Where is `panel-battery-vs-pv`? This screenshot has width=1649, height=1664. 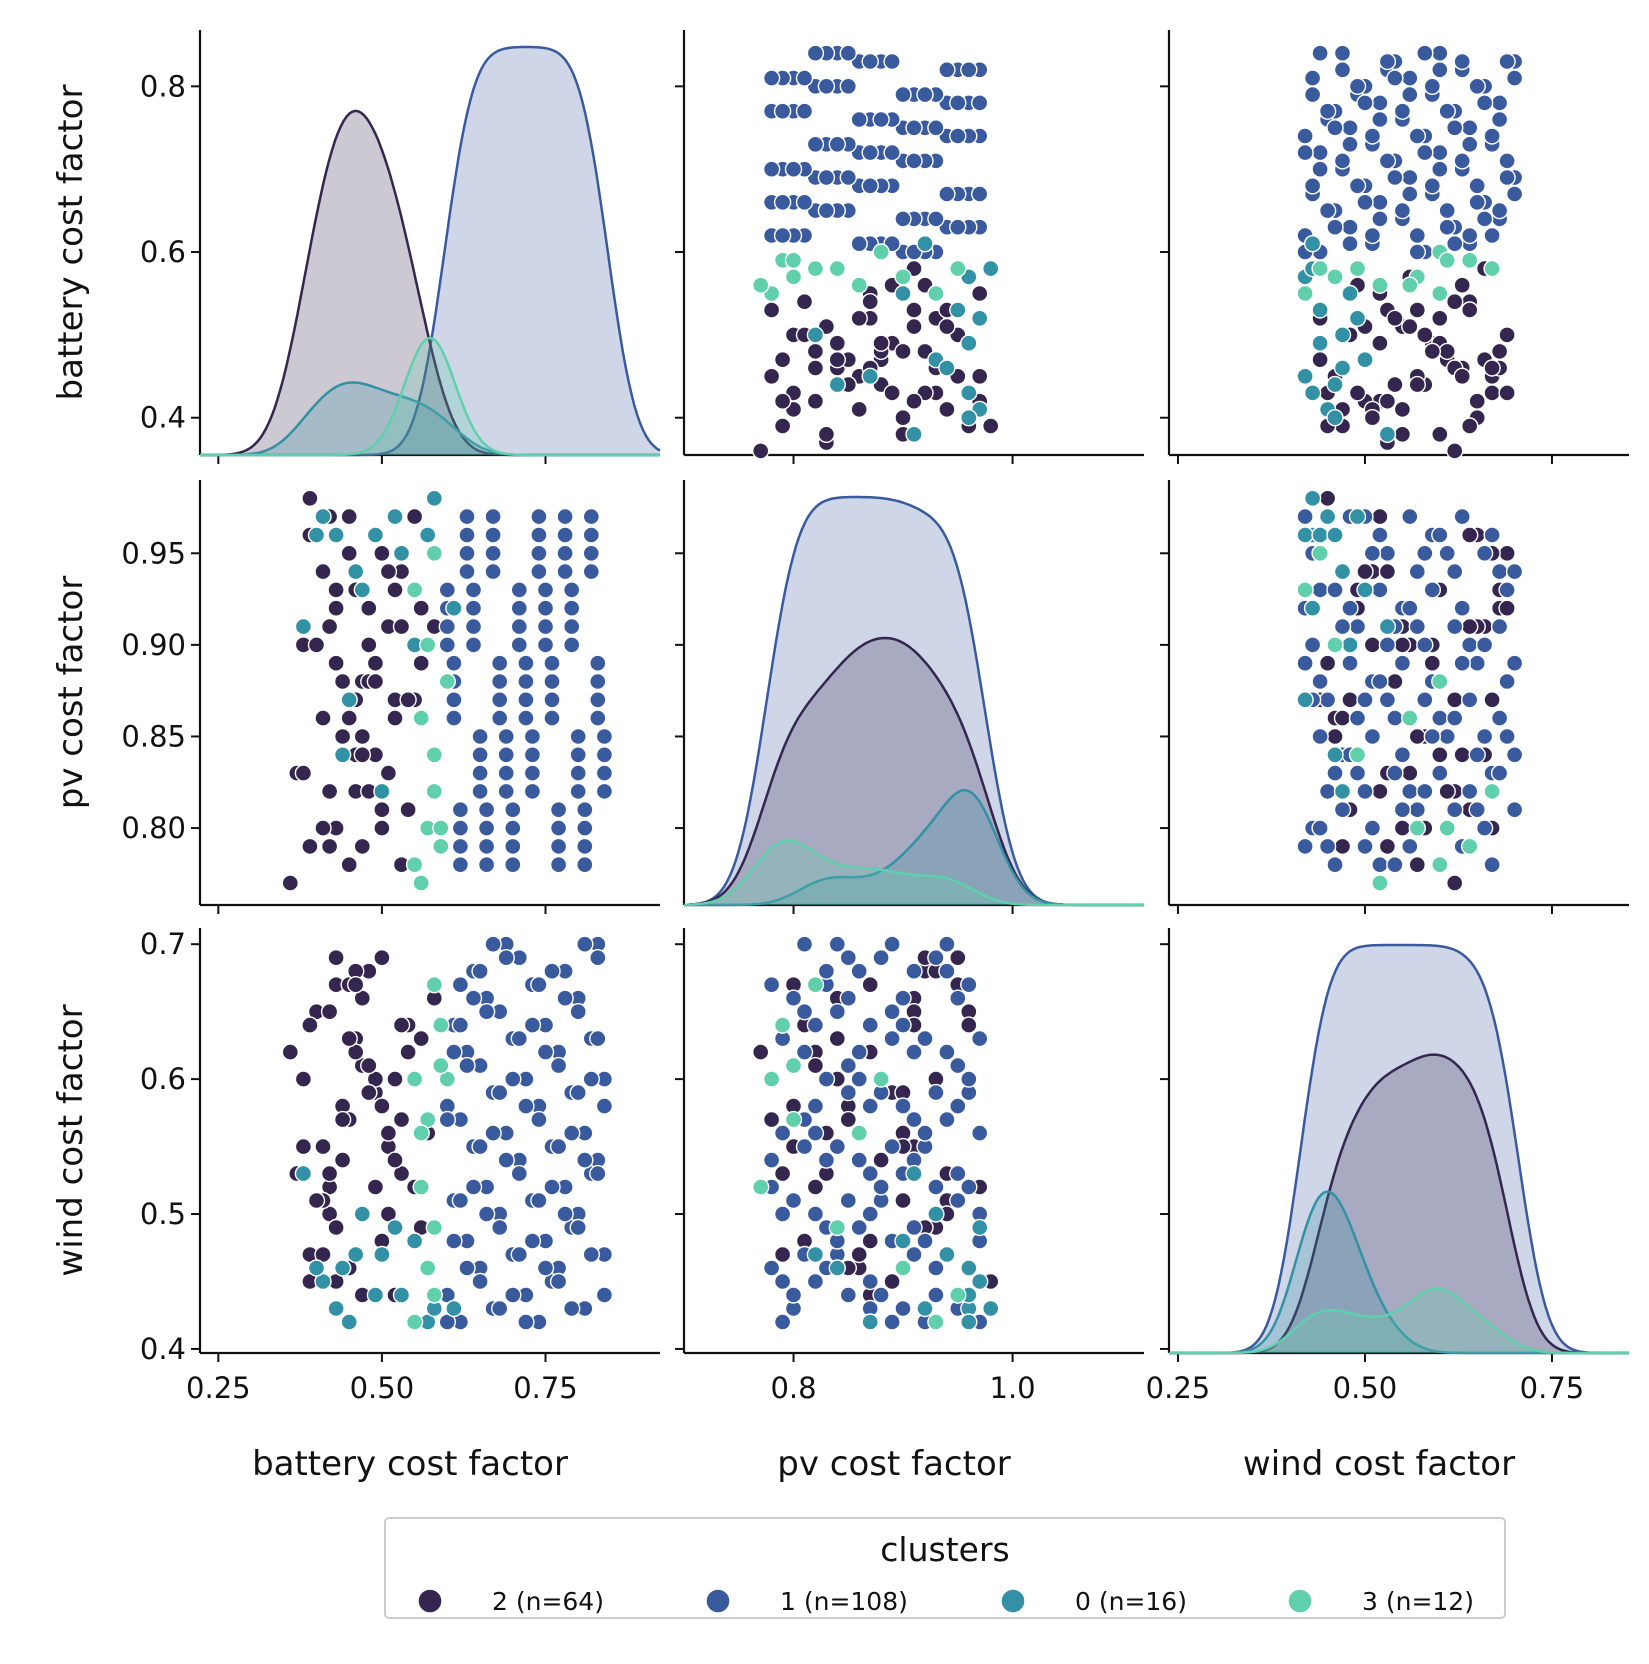
panel-battery-vs-pv is located at coordinates (909, 247).